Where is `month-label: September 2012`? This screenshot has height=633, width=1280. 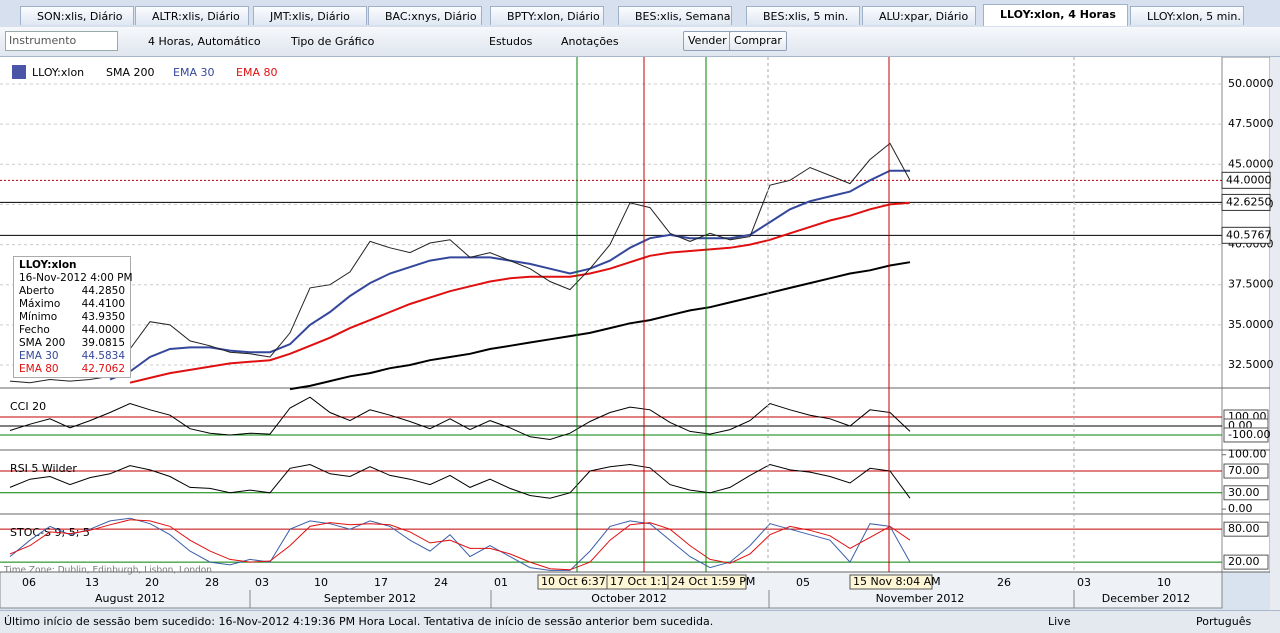 month-label: September 2012 is located at coordinates (370, 598).